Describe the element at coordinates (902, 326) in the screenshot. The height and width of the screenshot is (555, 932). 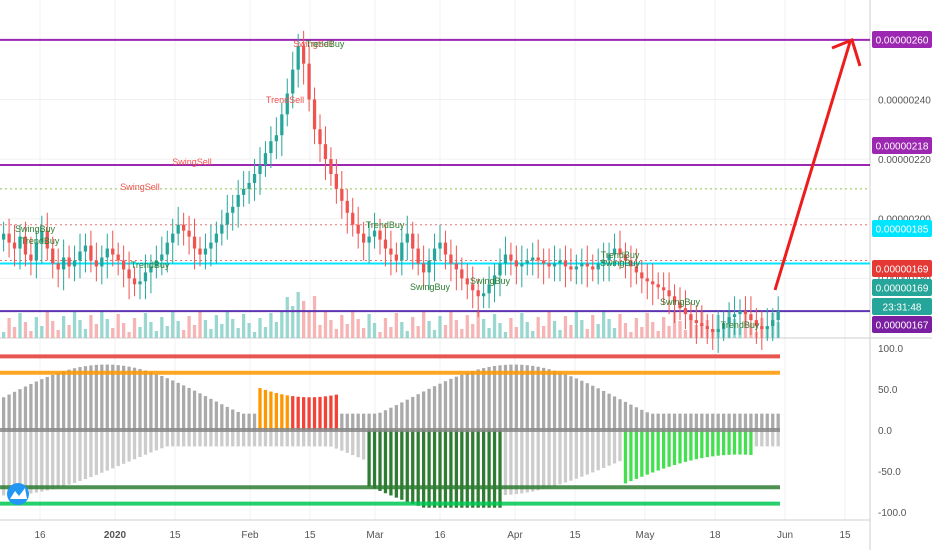
I see `price-tag-label: 0.00000167` at that location.